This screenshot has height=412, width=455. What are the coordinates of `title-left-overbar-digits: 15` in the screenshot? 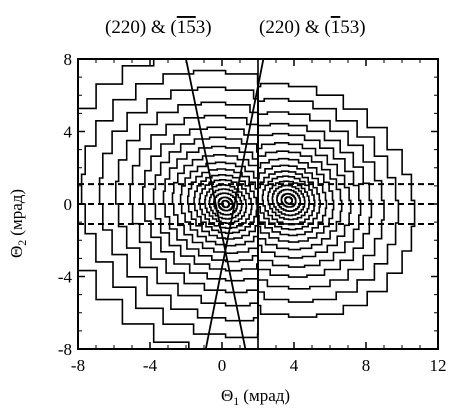 It's located at (186, 27).